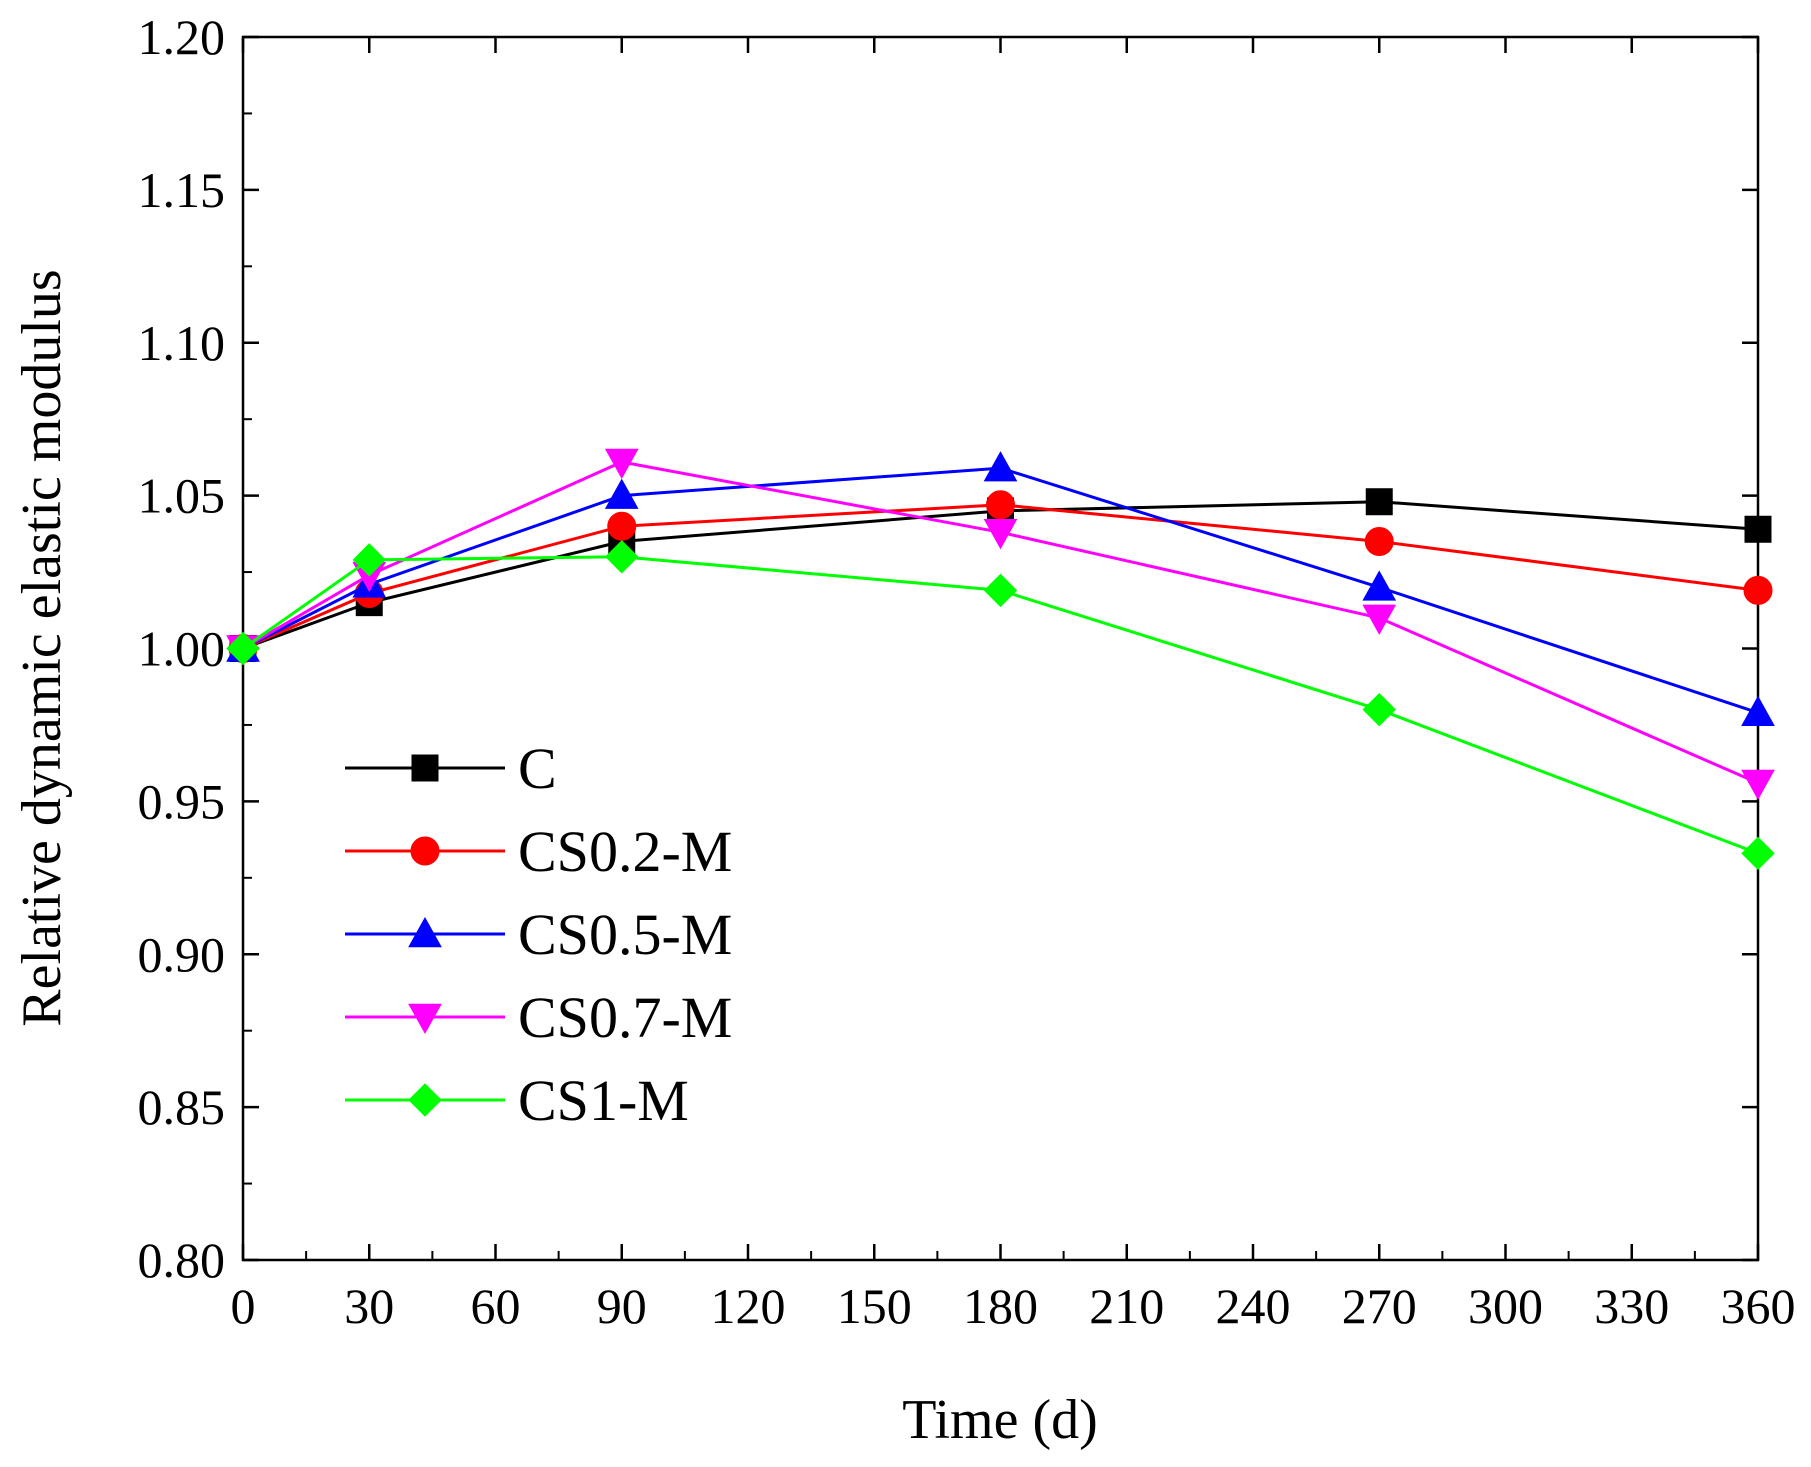 This screenshot has height=1467, width=1811. I want to click on x-tick-label: 120, so click(748, 1306).